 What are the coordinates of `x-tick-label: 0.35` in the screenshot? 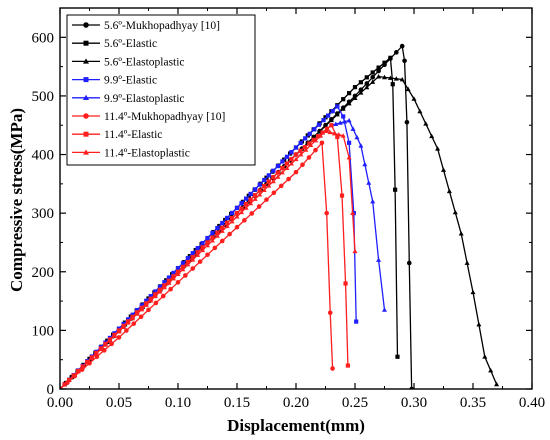 It's located at (473, 403).